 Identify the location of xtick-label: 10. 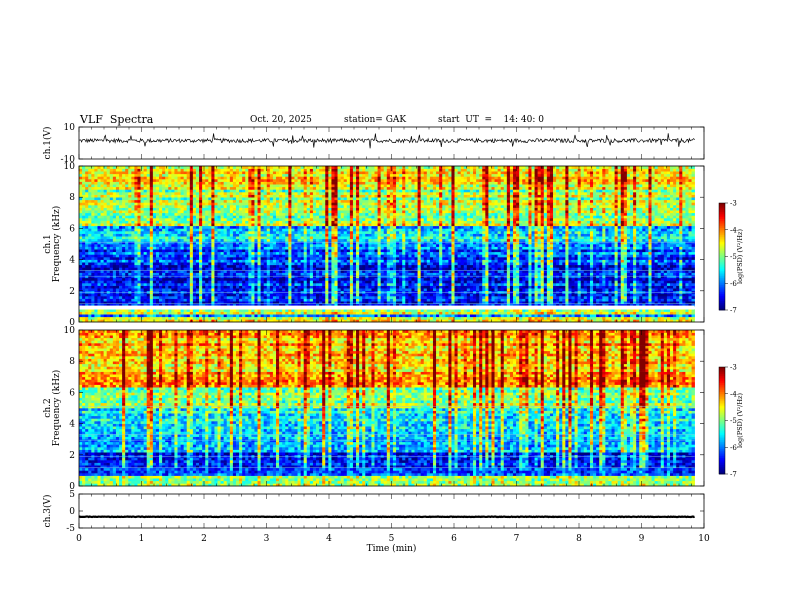
(704, 539).